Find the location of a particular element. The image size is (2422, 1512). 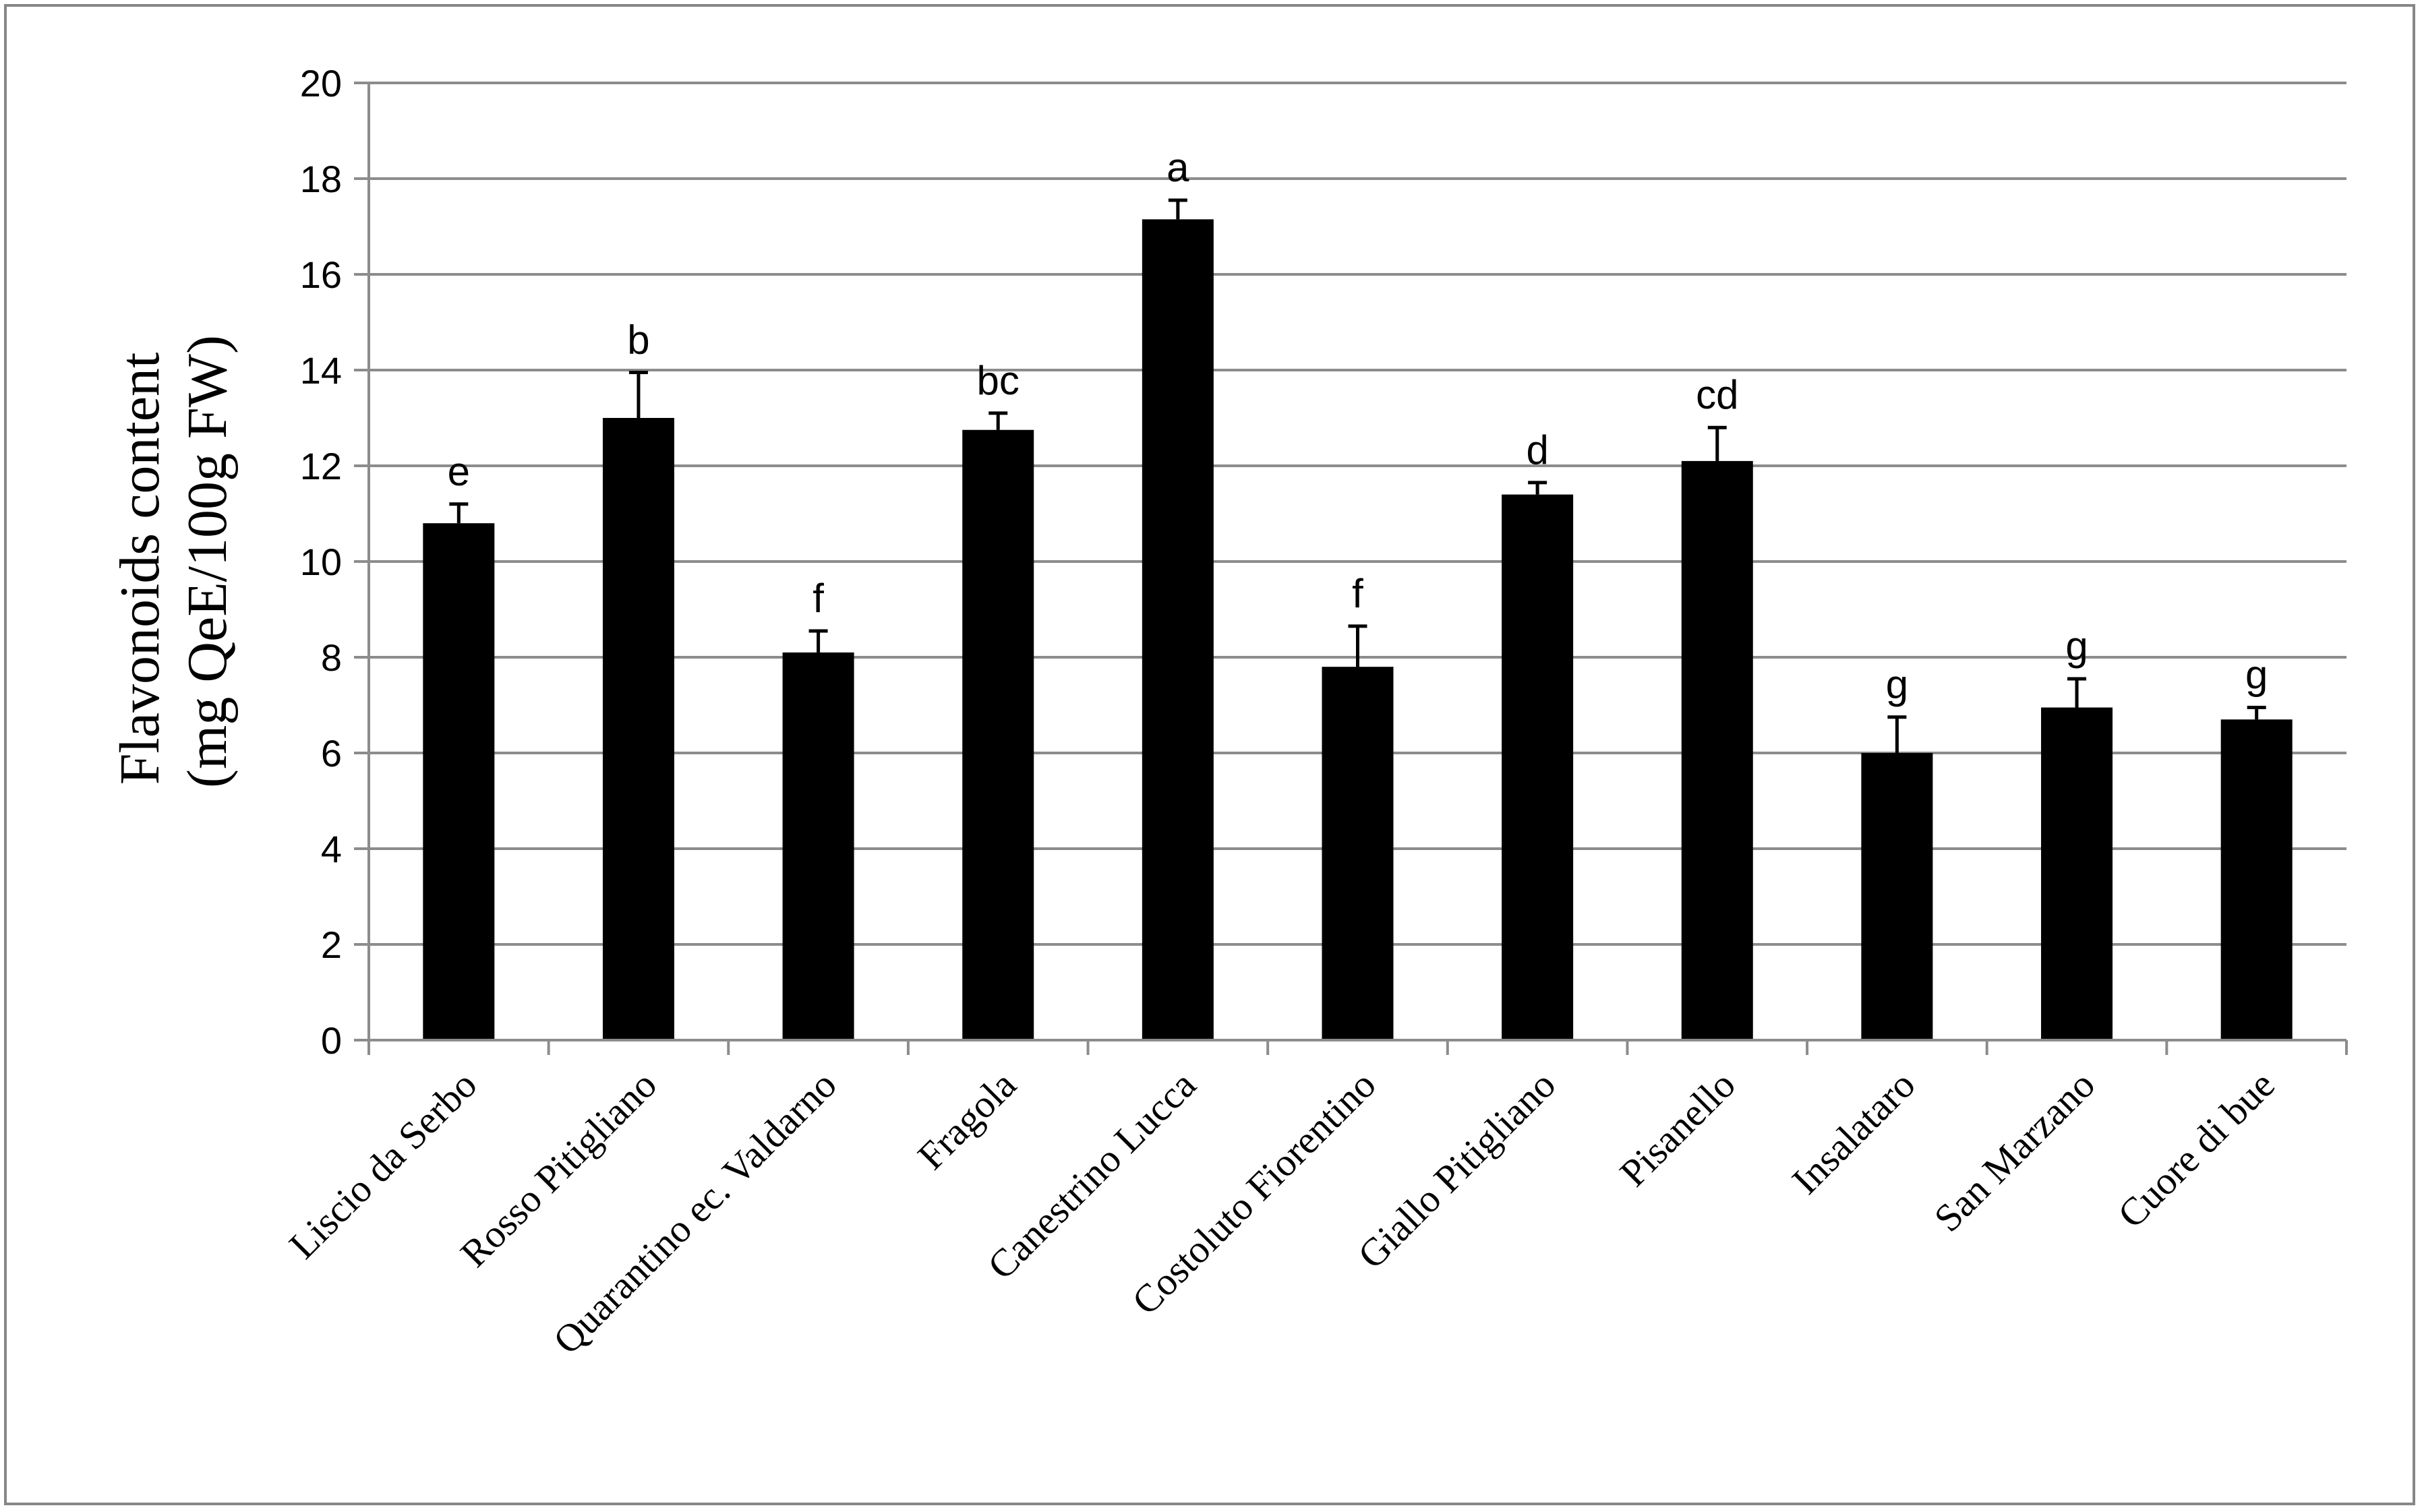

y-tick-label: 6 is located at coordinates (331, 753).